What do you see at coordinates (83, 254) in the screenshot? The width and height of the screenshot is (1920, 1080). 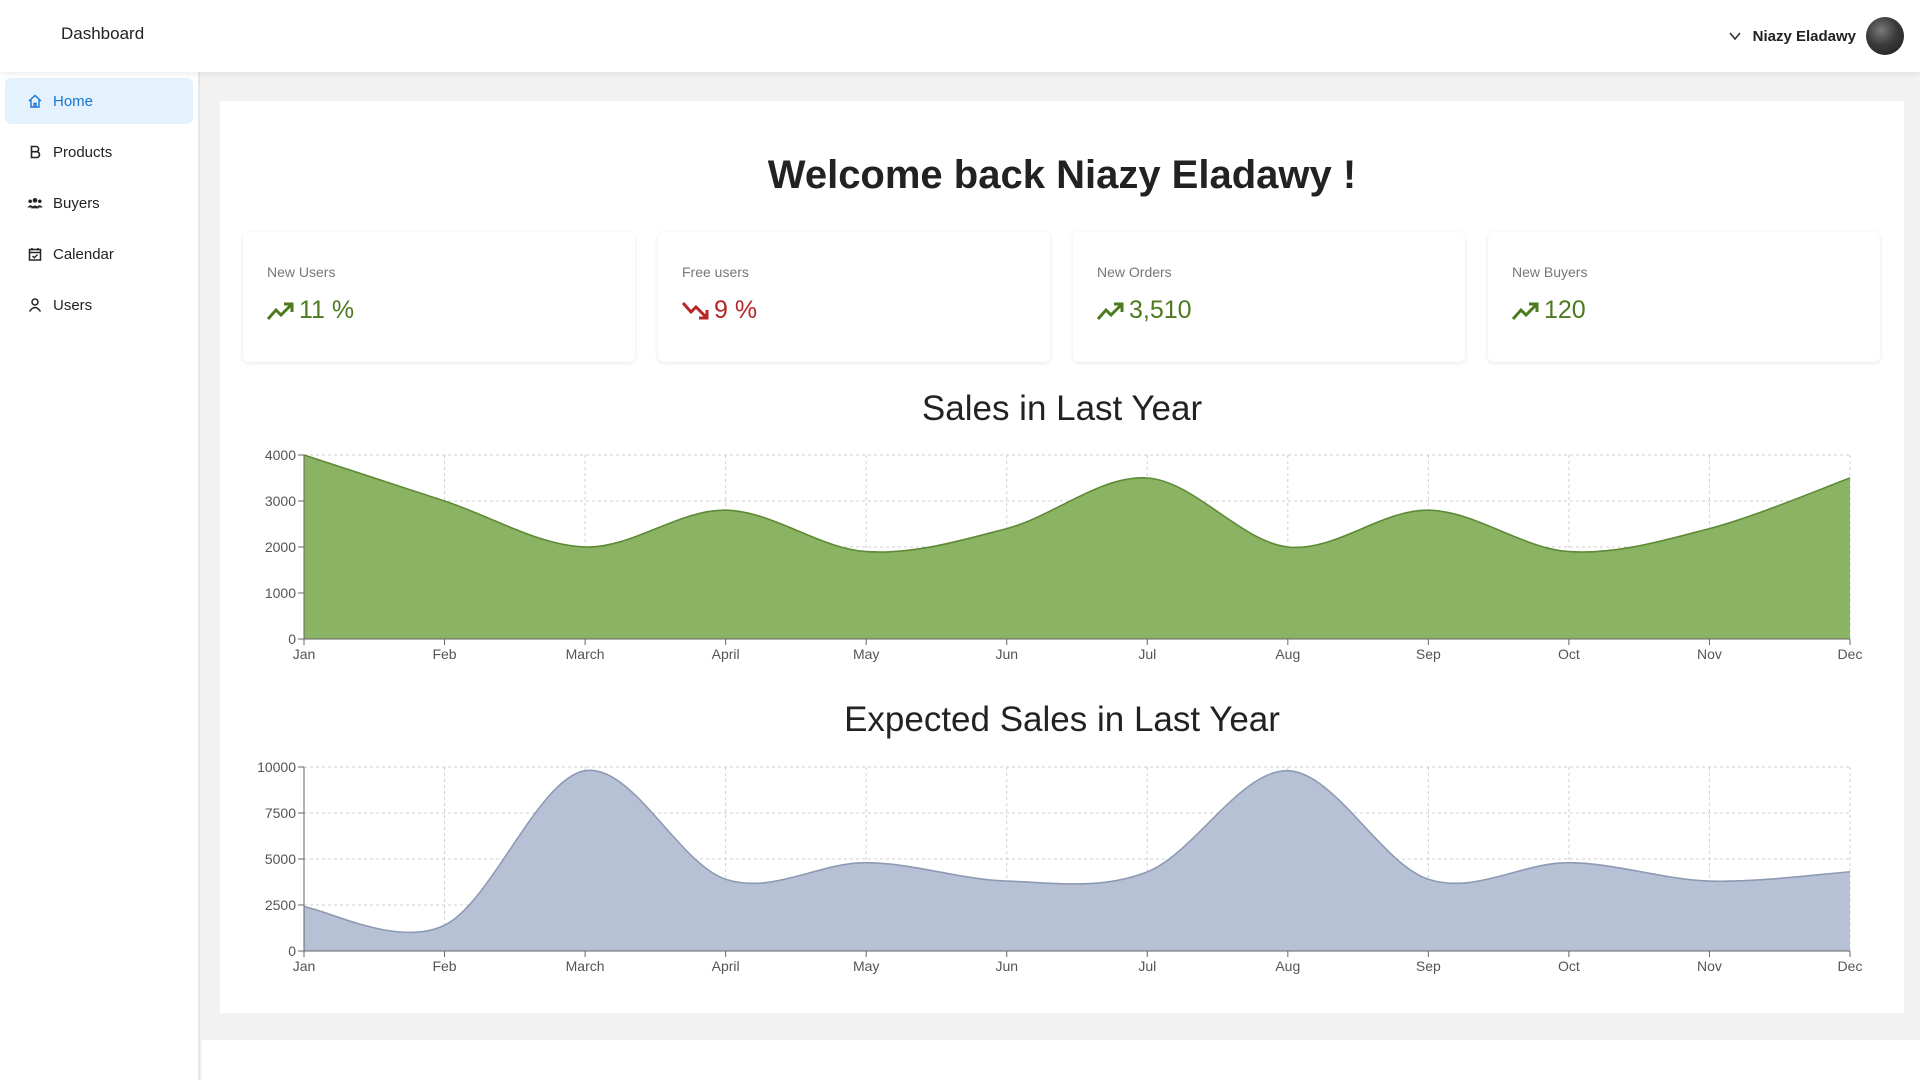 I see `sidebar-item-label: Calendar` at bounding box center [83, 254].